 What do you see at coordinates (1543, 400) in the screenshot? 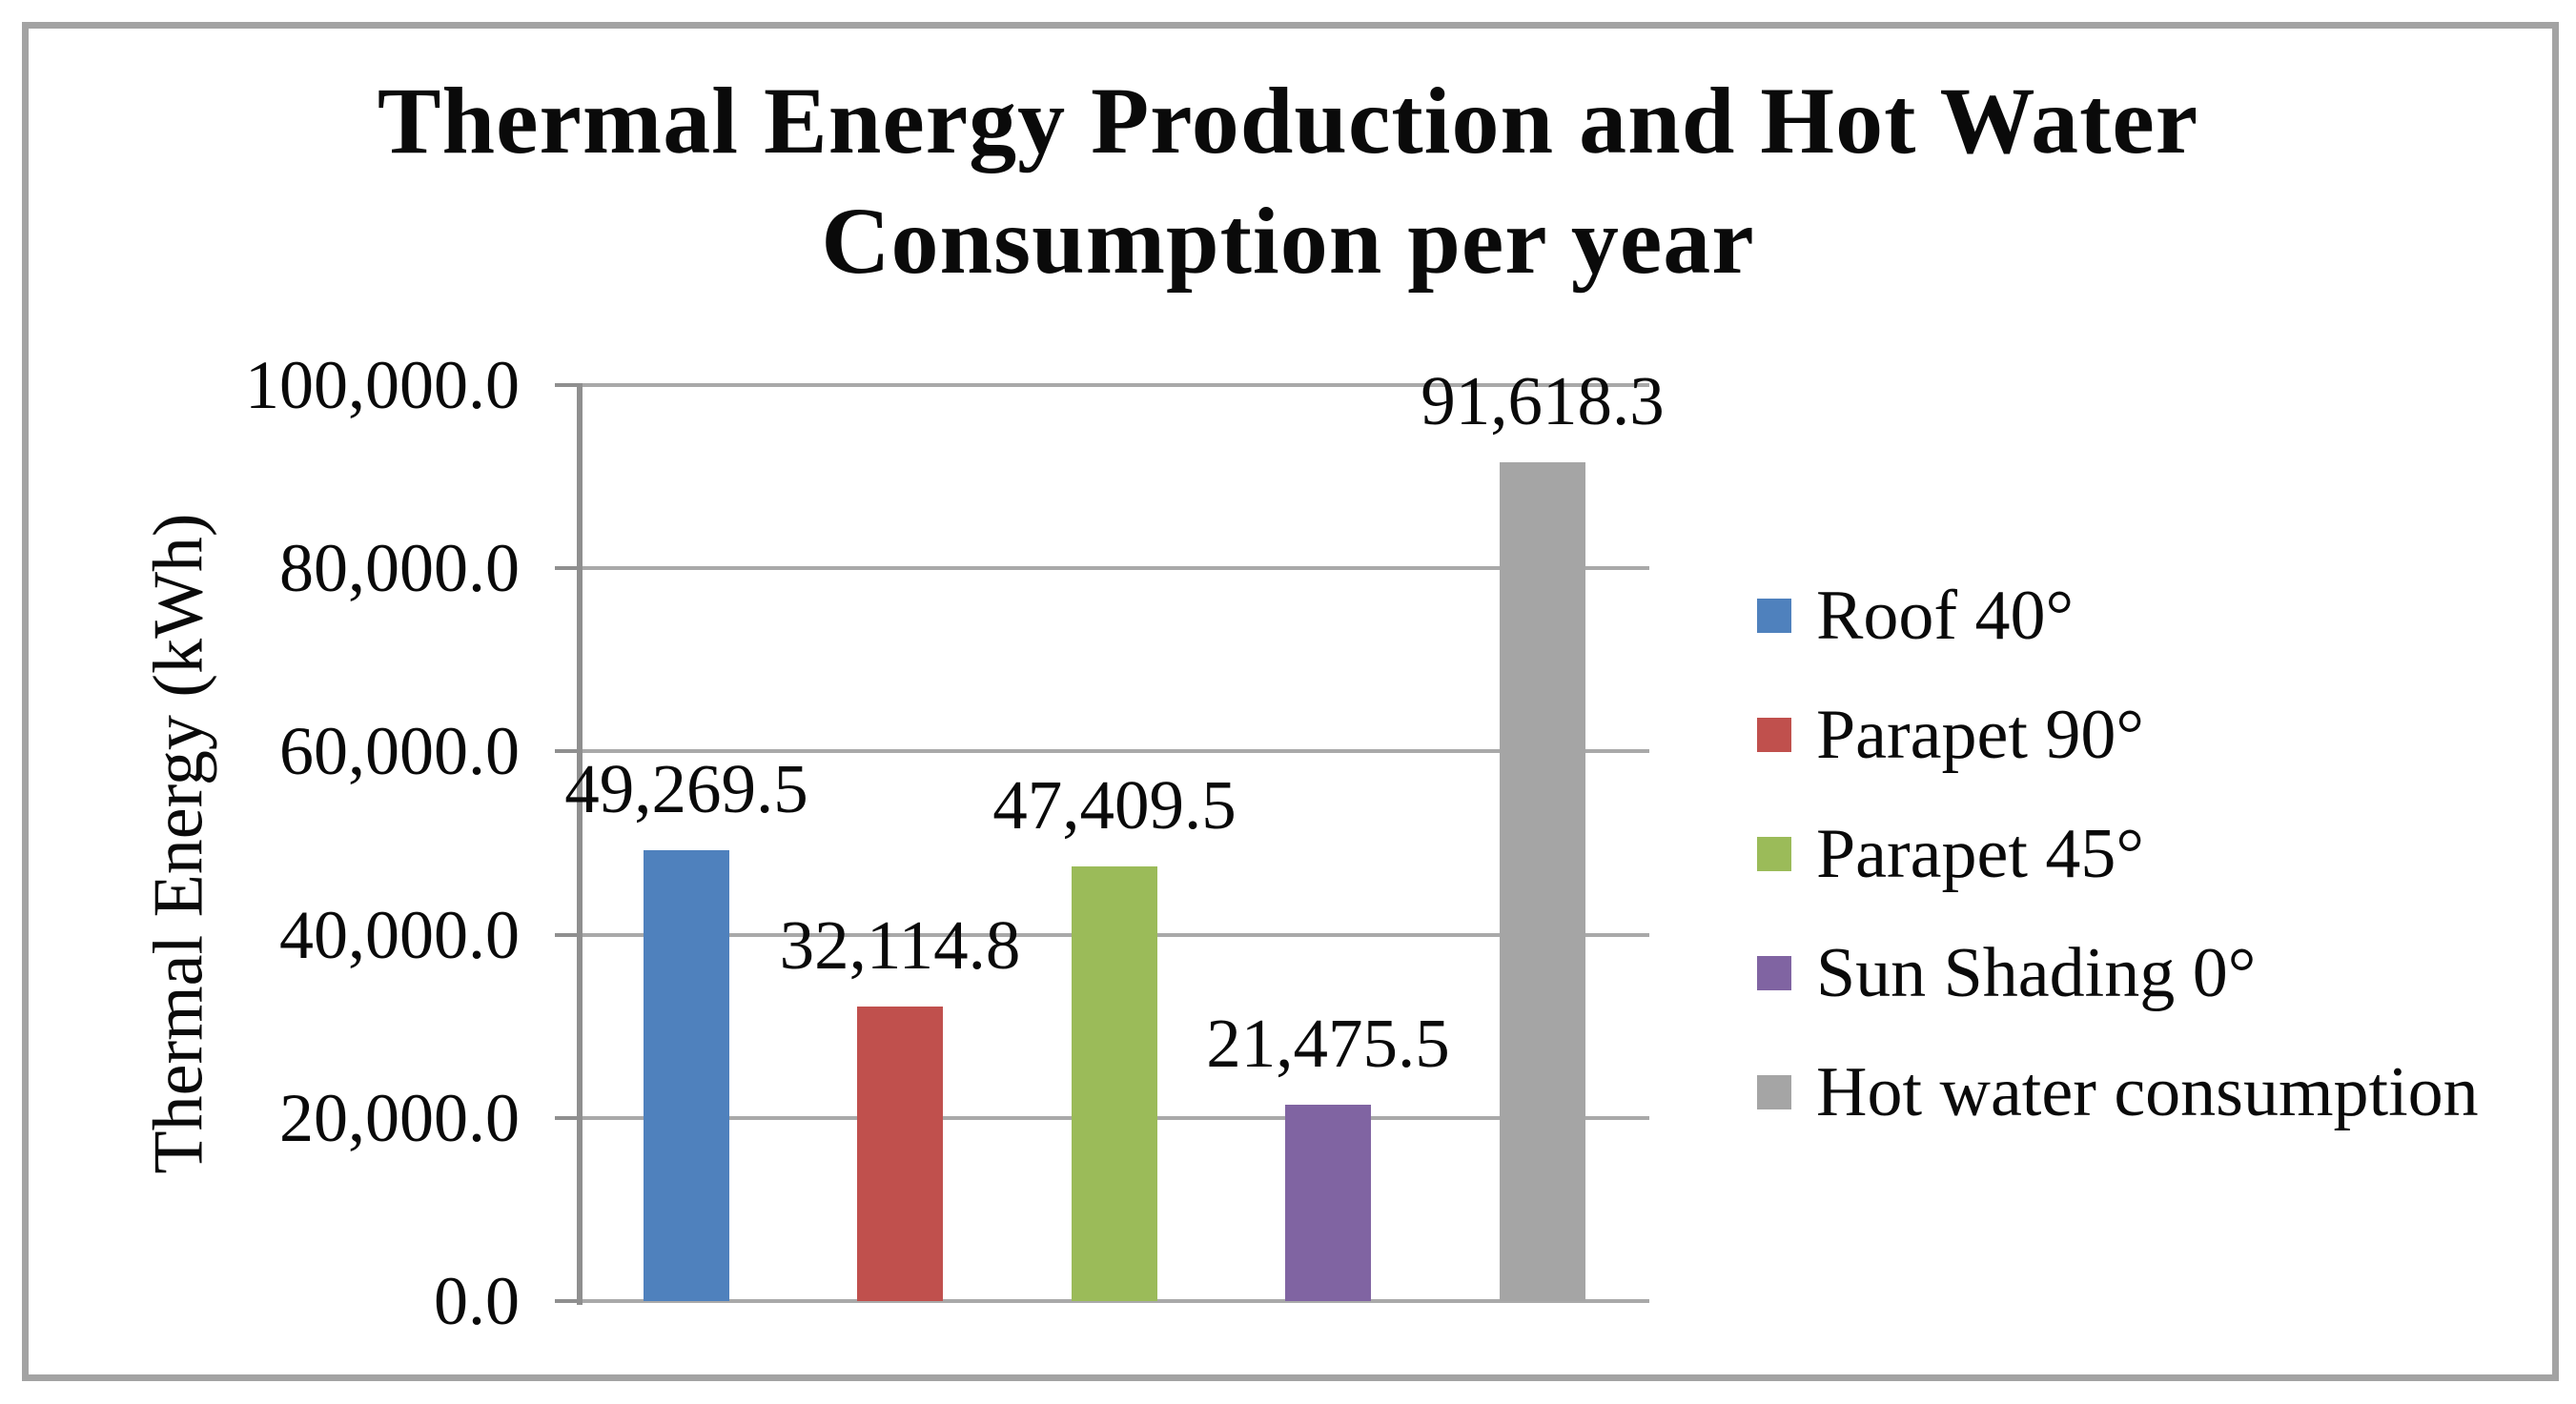
I see `data-label-hot-water-consumption: 91,618.3` at bounding box center [1543, 400].